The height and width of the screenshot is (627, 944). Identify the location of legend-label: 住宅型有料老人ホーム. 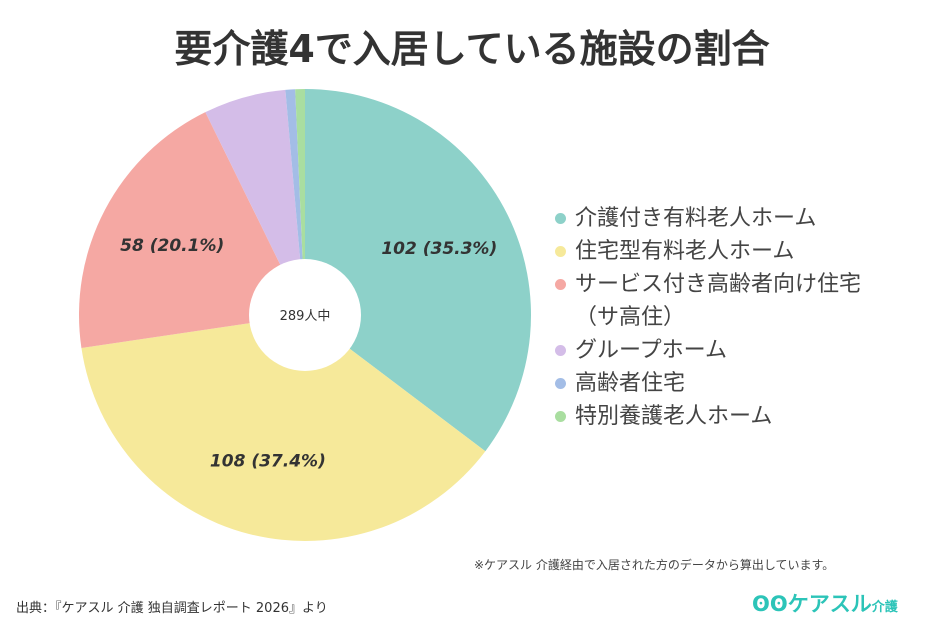
(685, 251).